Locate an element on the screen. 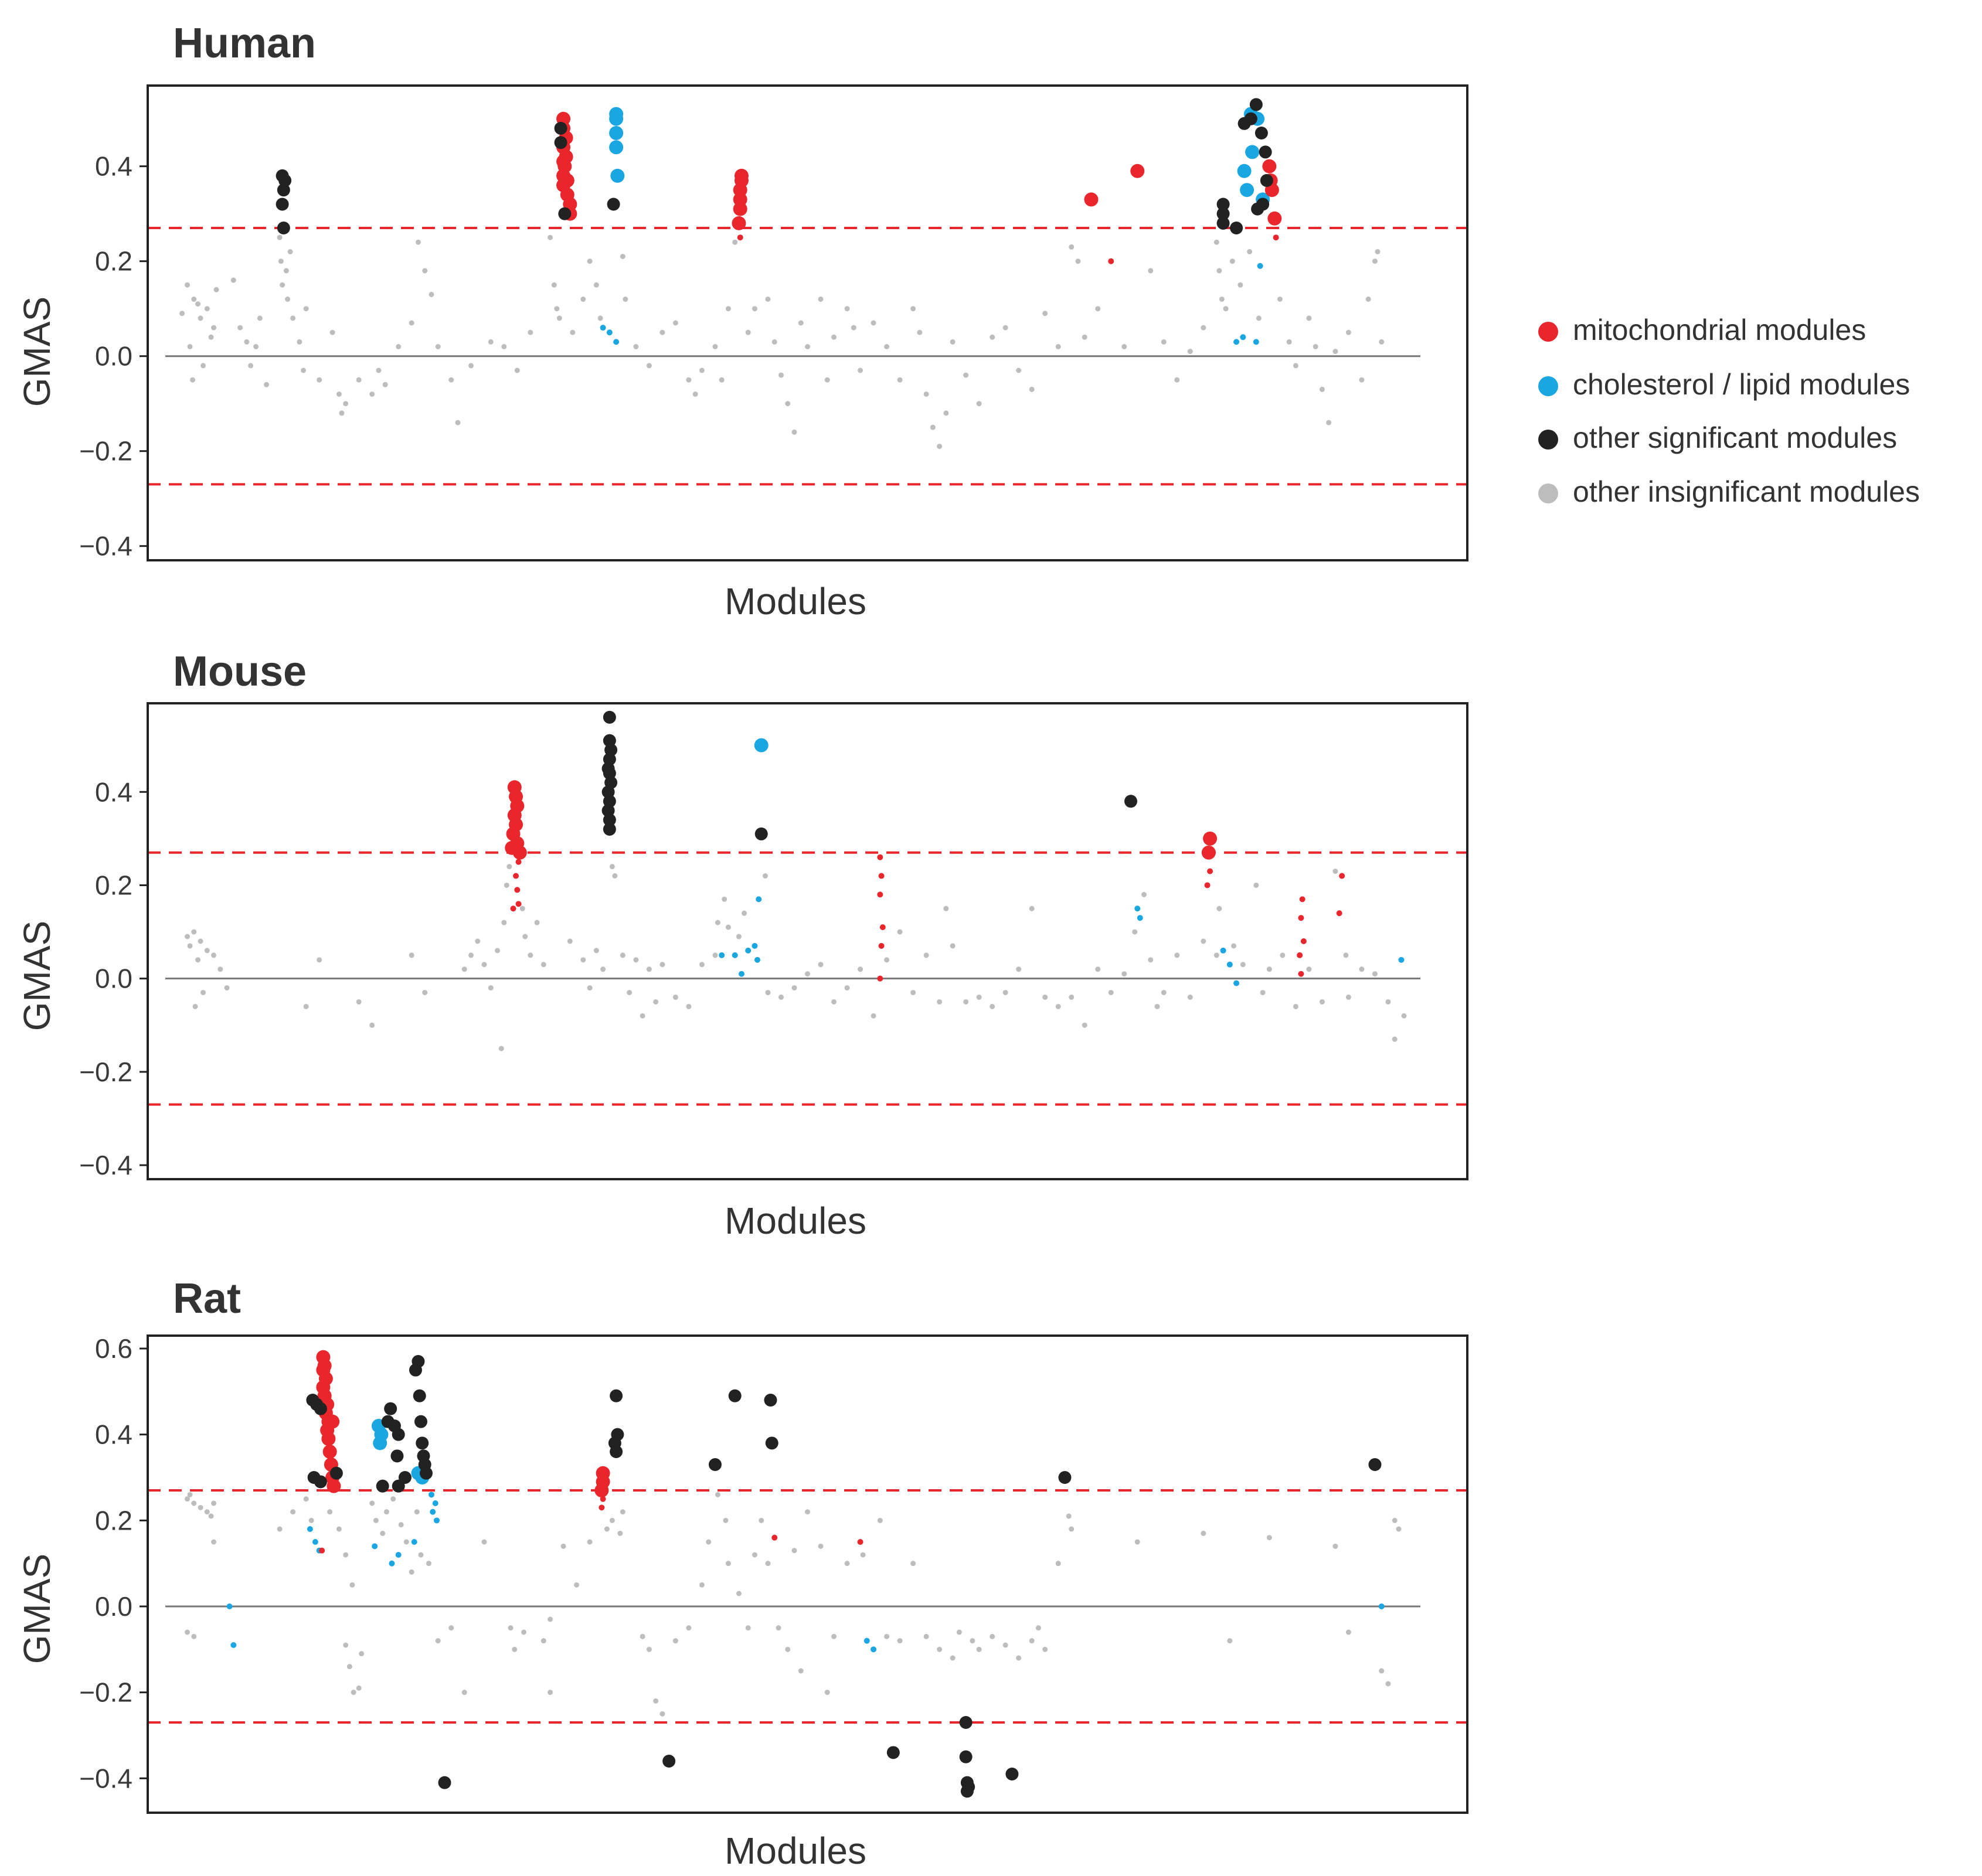 This screenshot has width=1982, height=1876. mouse-y-axis-label: GMAS is located at coordinates (37, 976).